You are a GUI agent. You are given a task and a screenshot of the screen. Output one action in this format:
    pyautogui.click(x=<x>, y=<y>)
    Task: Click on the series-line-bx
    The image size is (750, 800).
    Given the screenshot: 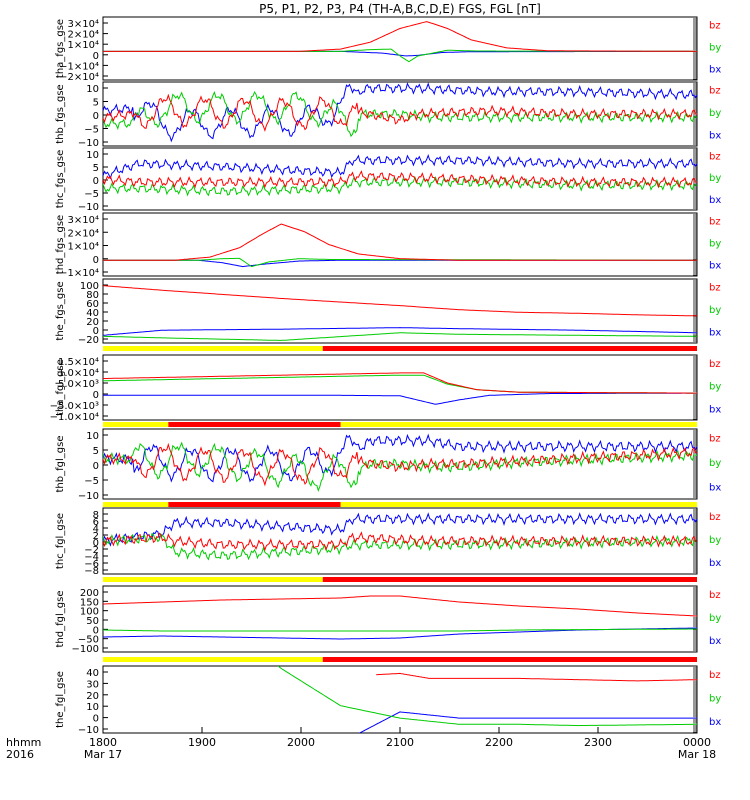 What is the action you would take?
    pyautogui.click(x=400, y=529)
    